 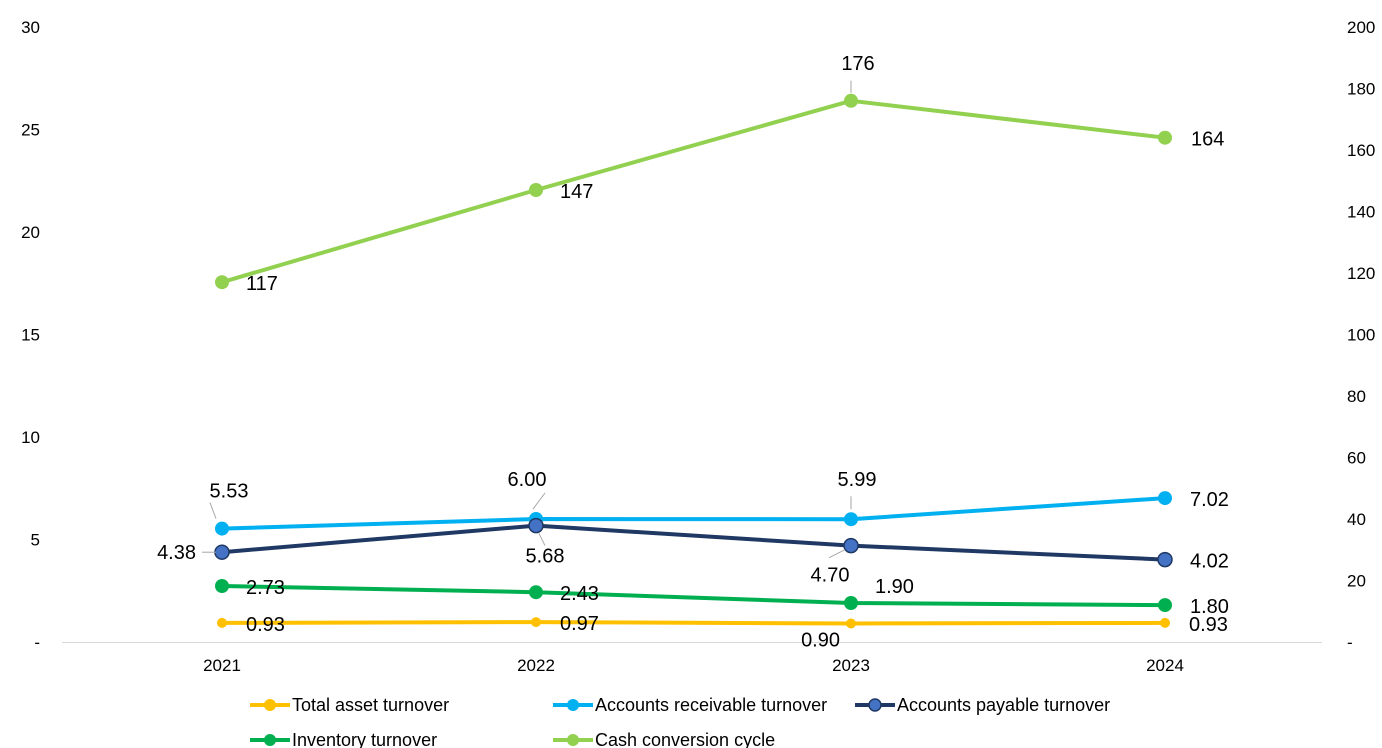 I want to click on data-label: 6.00, so click(x=527, y=480).